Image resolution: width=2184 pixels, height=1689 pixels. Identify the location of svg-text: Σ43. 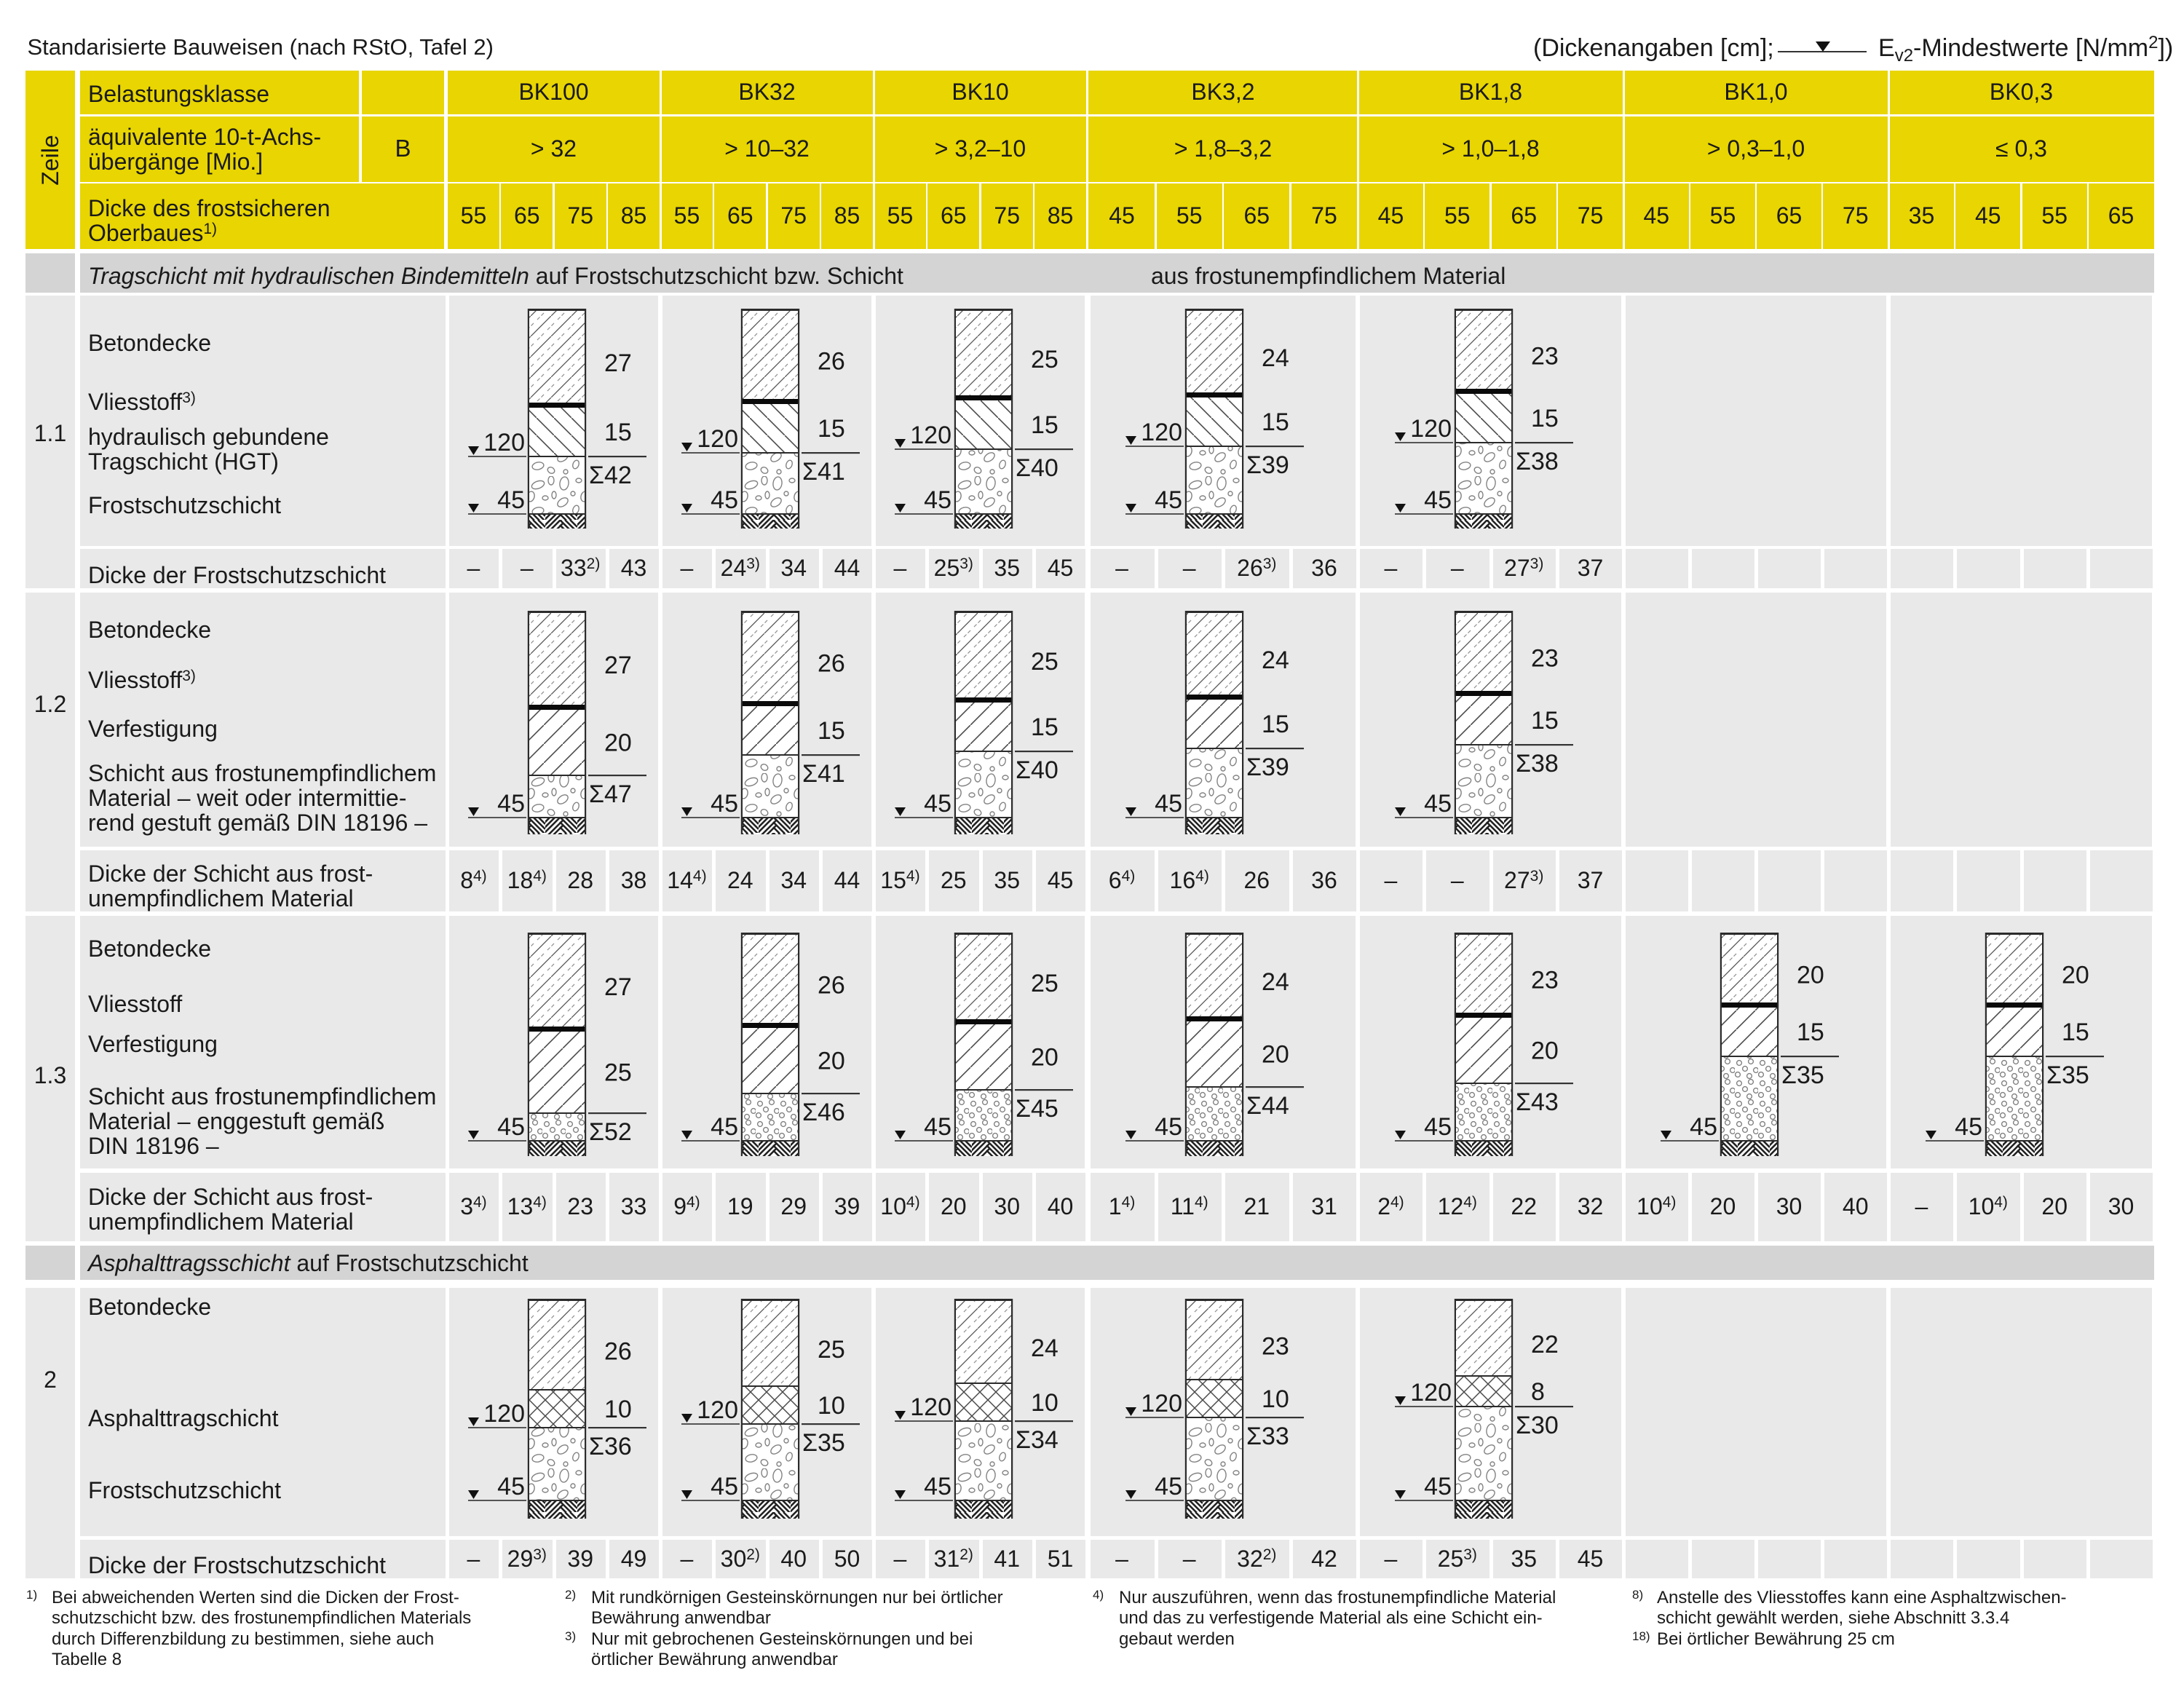
(1537, 1102).